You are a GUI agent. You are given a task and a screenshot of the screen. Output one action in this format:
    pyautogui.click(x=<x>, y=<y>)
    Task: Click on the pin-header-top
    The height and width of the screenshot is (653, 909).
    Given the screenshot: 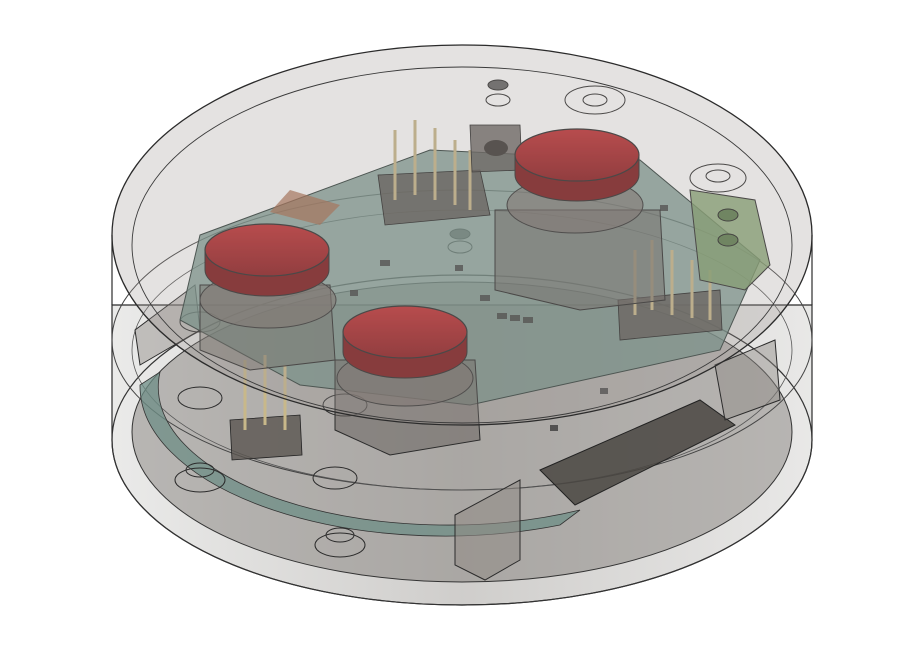 What is the action you would take?
    pyautogui.click(x=434, y=173)
    